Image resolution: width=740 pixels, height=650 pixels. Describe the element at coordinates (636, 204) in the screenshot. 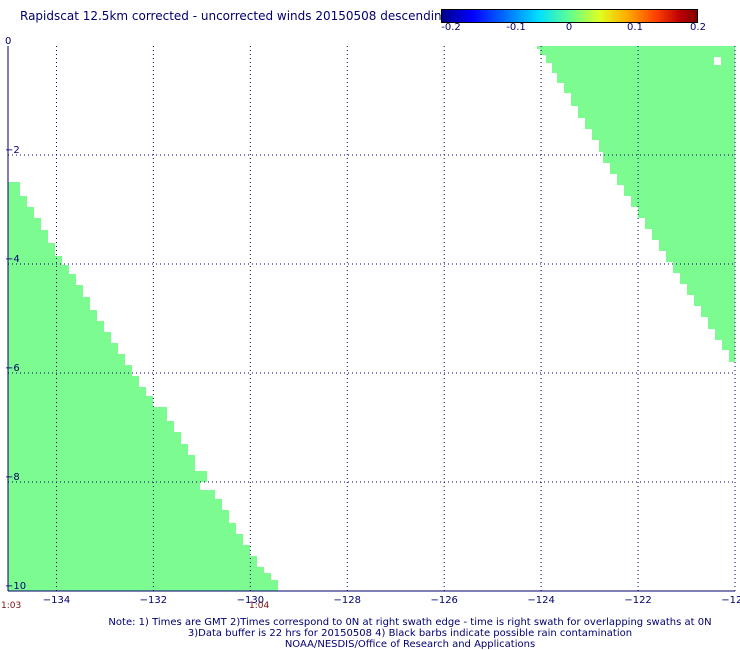

I see `swath-right` at that location.